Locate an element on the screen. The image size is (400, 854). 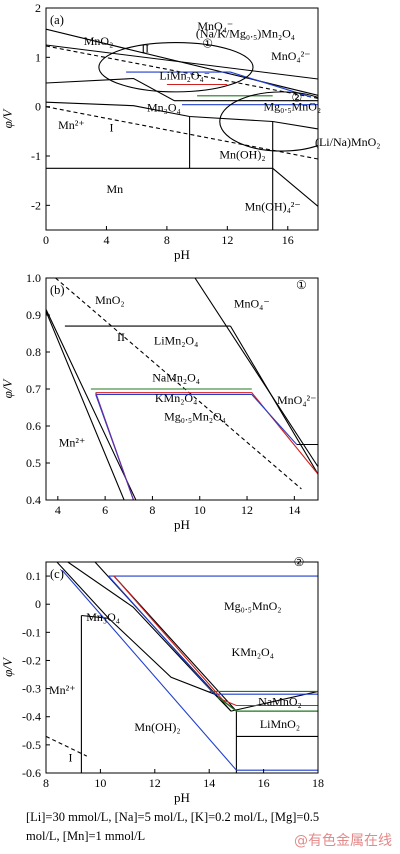
y-tick-label-2: -0.1 is located at coordinates (31, 632).